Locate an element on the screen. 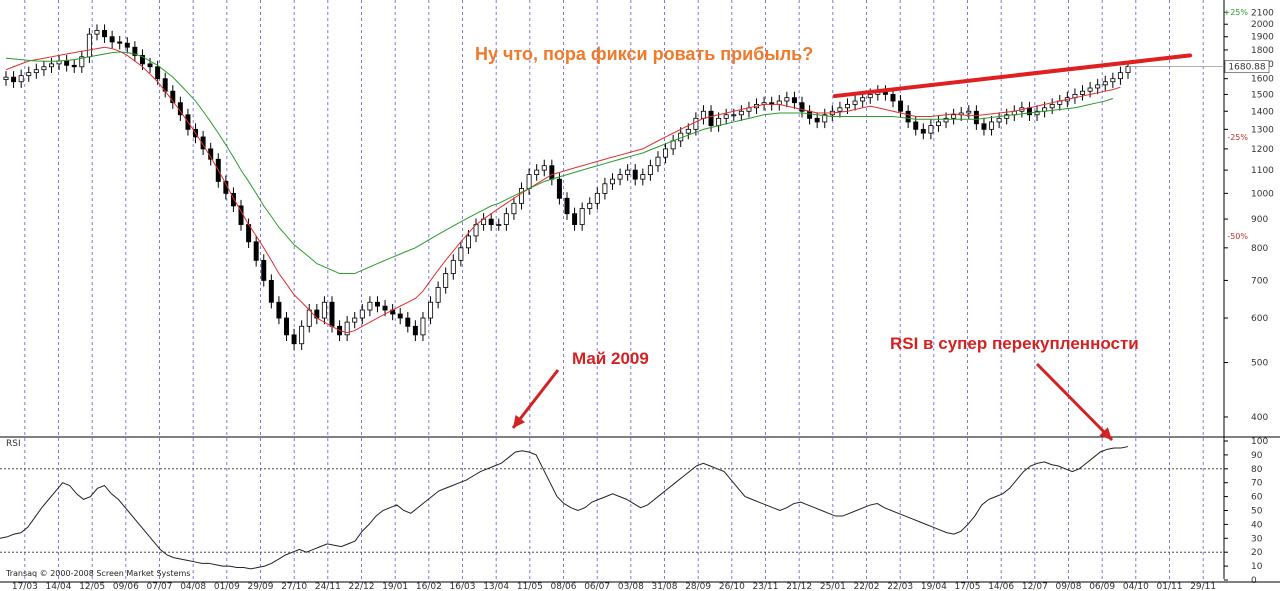 Image resolution: width=1280 pixels, height=591 pixels. arrow-rsi-overbought is located at coordinates (1074, 402).